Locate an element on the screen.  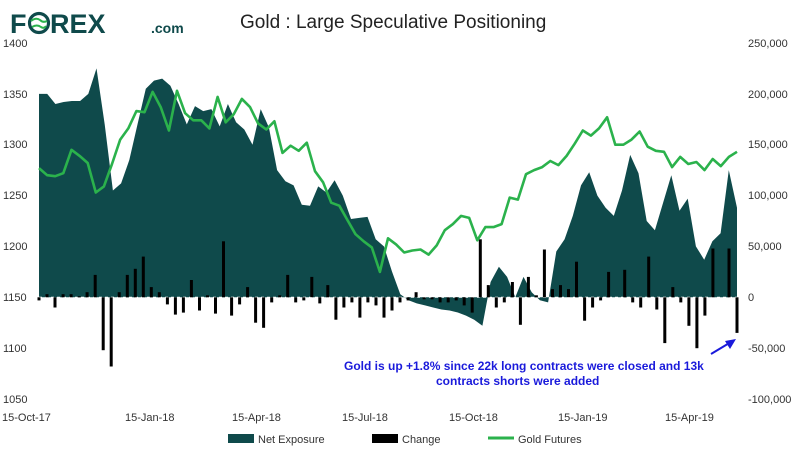
left-axis-tick-label: 1150 is located at coordinates (15, 298).